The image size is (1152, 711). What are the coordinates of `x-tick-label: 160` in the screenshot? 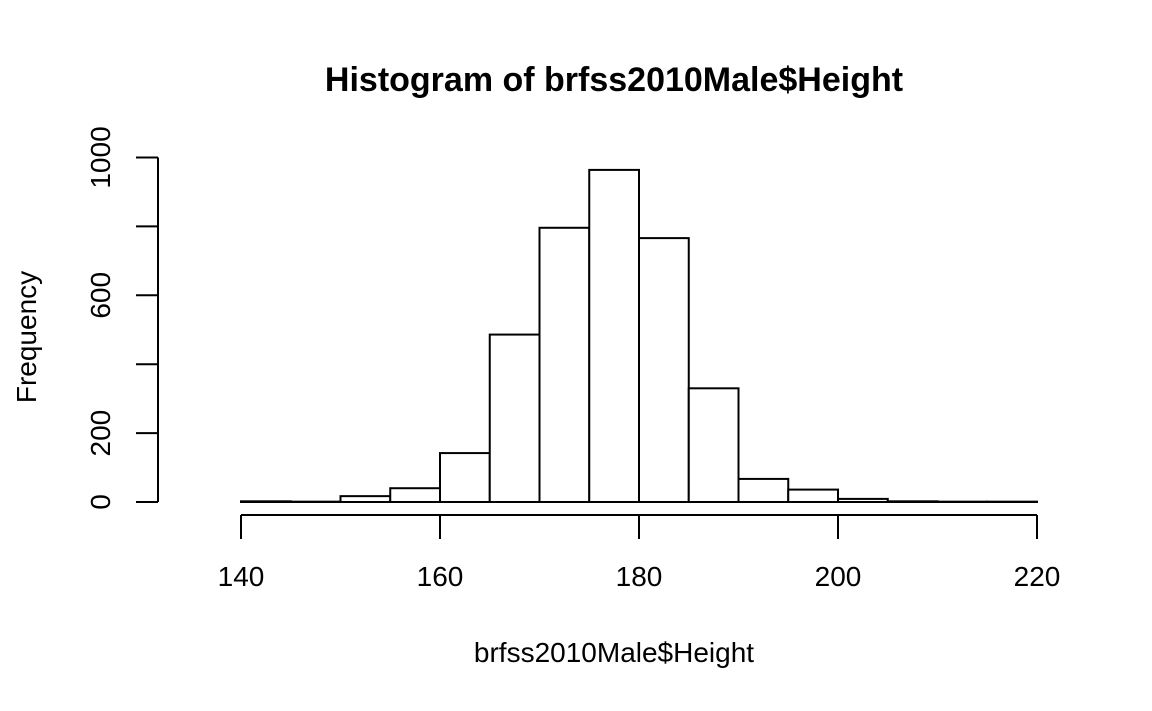 It's located at (440, 576).